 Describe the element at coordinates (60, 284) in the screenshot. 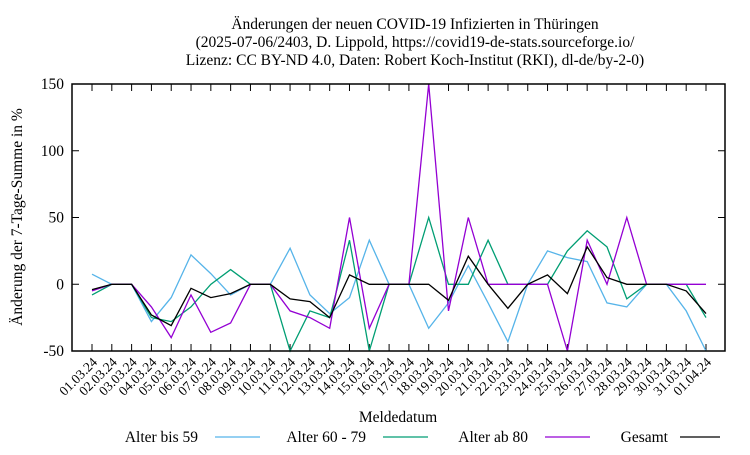

I see `y-tick-label: 0` at that location.